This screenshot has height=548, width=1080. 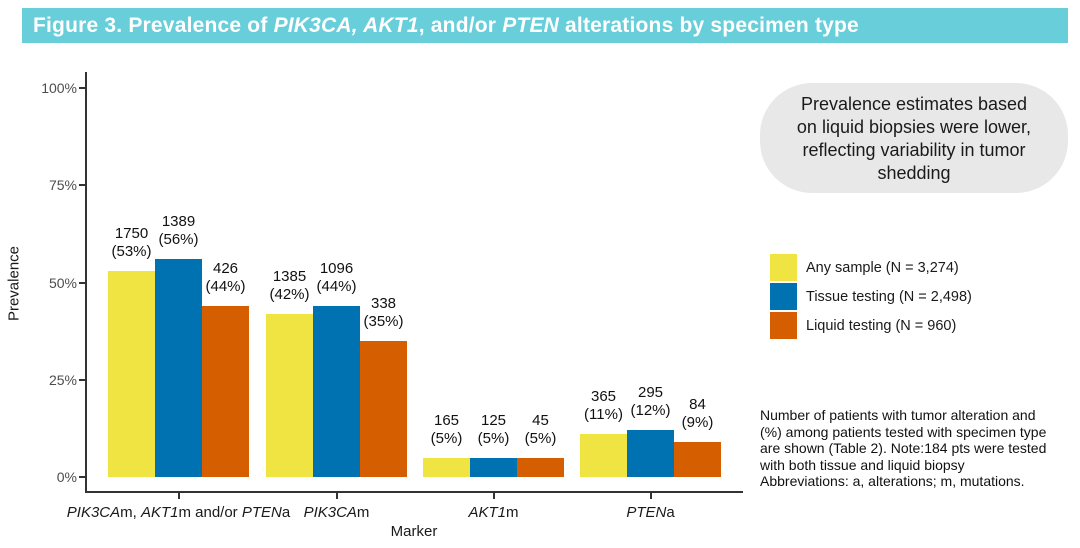 I want to click on x-tick-label: PTENa, so click(x=651, y=512).